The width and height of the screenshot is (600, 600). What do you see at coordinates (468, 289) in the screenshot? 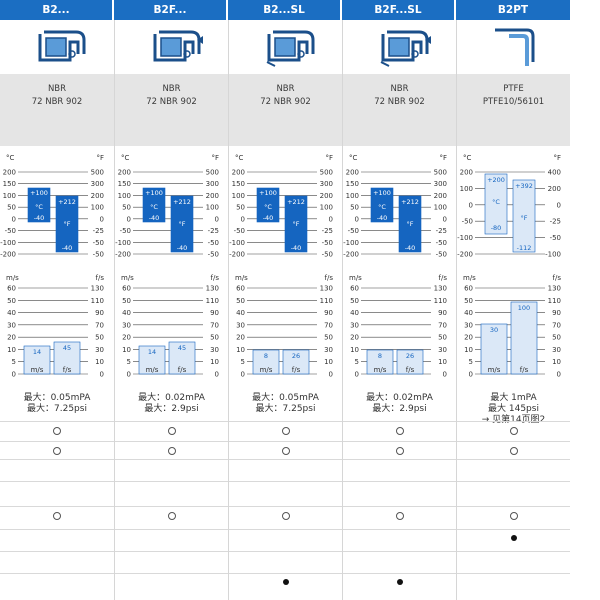
I see `speed-tick-ms: 60` at bounding box center [468, 289].